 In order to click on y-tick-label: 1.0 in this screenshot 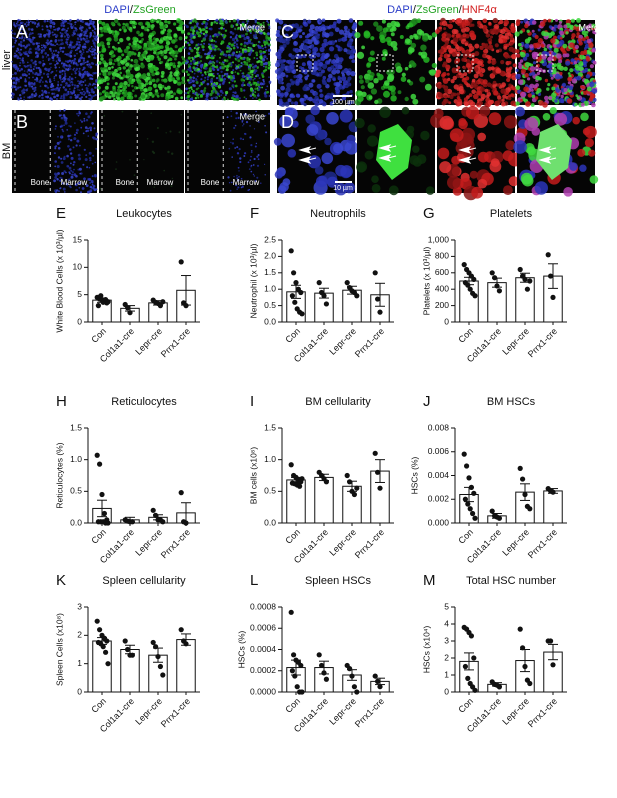, I will do `click(270, 459)`.